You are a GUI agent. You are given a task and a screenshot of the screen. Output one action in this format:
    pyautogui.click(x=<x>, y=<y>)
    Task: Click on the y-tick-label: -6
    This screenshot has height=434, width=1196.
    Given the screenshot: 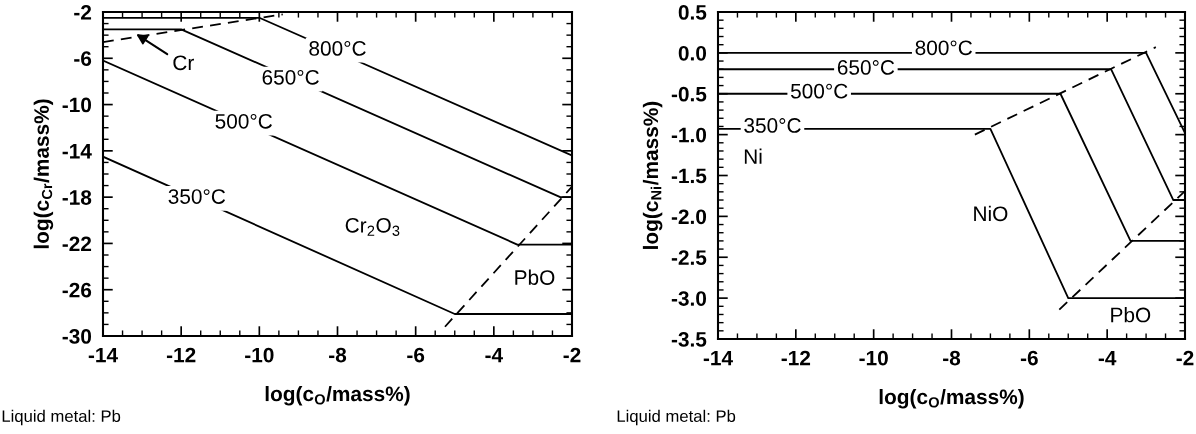 What is the action you would take?
    pyautogui.click(x=83, y=59)
    